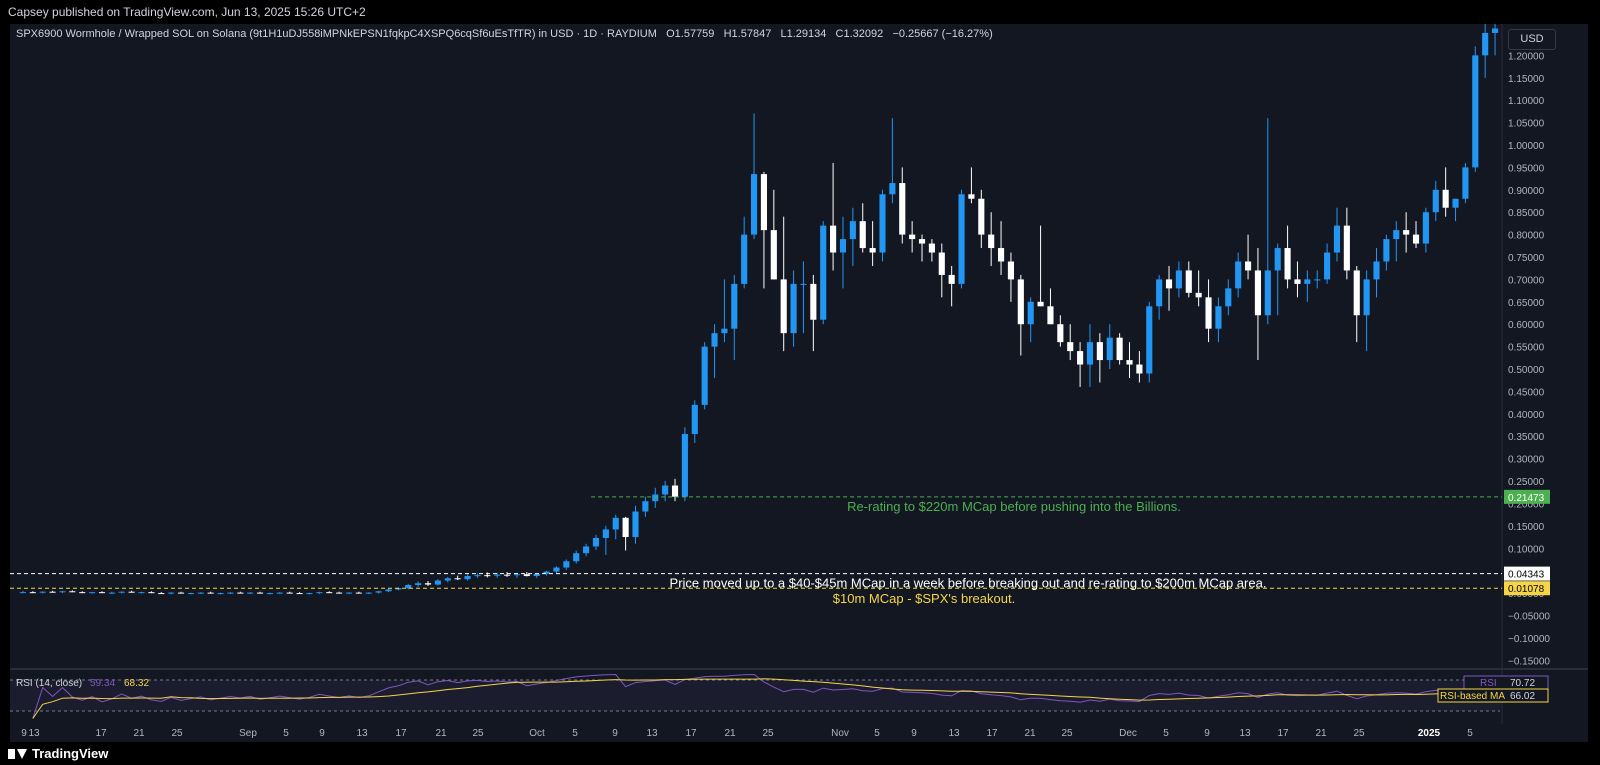 This screenshot has height=765, width=1600. Describe the element at coordinates (1526, 168) in the screenshot. I see `y-tick-label: 0.95000` at that location.